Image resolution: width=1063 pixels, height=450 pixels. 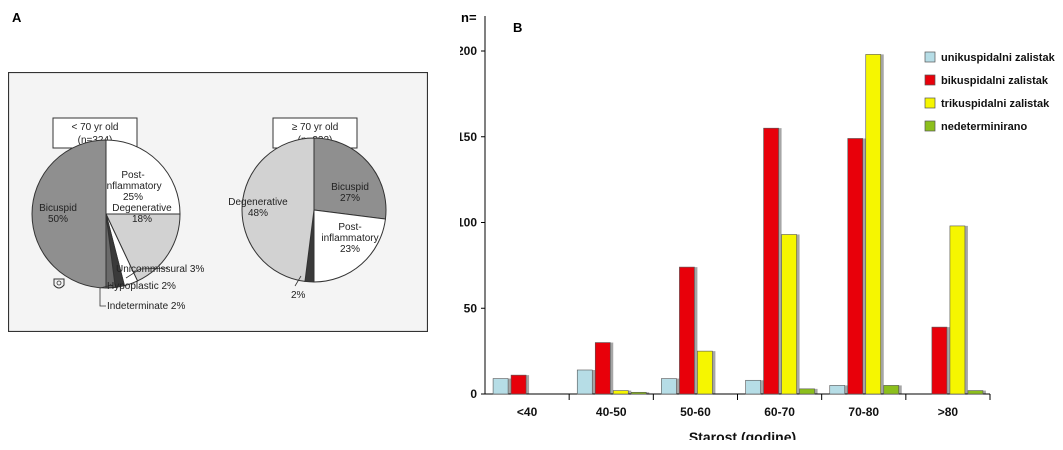 I want to click on x-axis-title: Starost (godine), so click(x=742, y=434).